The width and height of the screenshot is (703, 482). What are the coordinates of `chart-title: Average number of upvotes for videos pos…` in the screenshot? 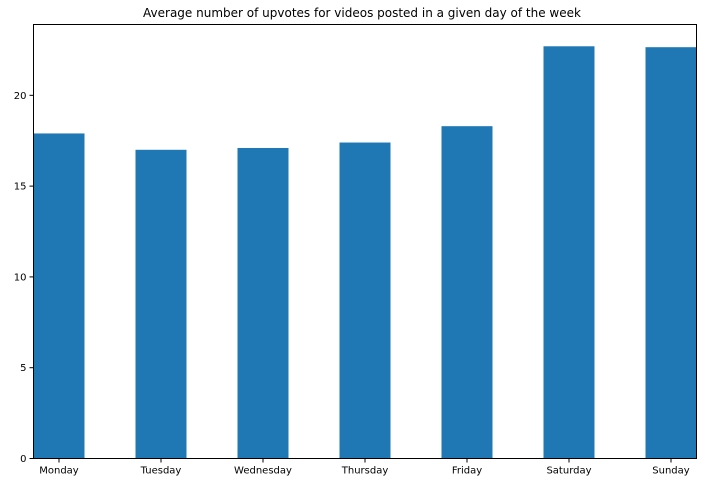 It's located at (362, 13).